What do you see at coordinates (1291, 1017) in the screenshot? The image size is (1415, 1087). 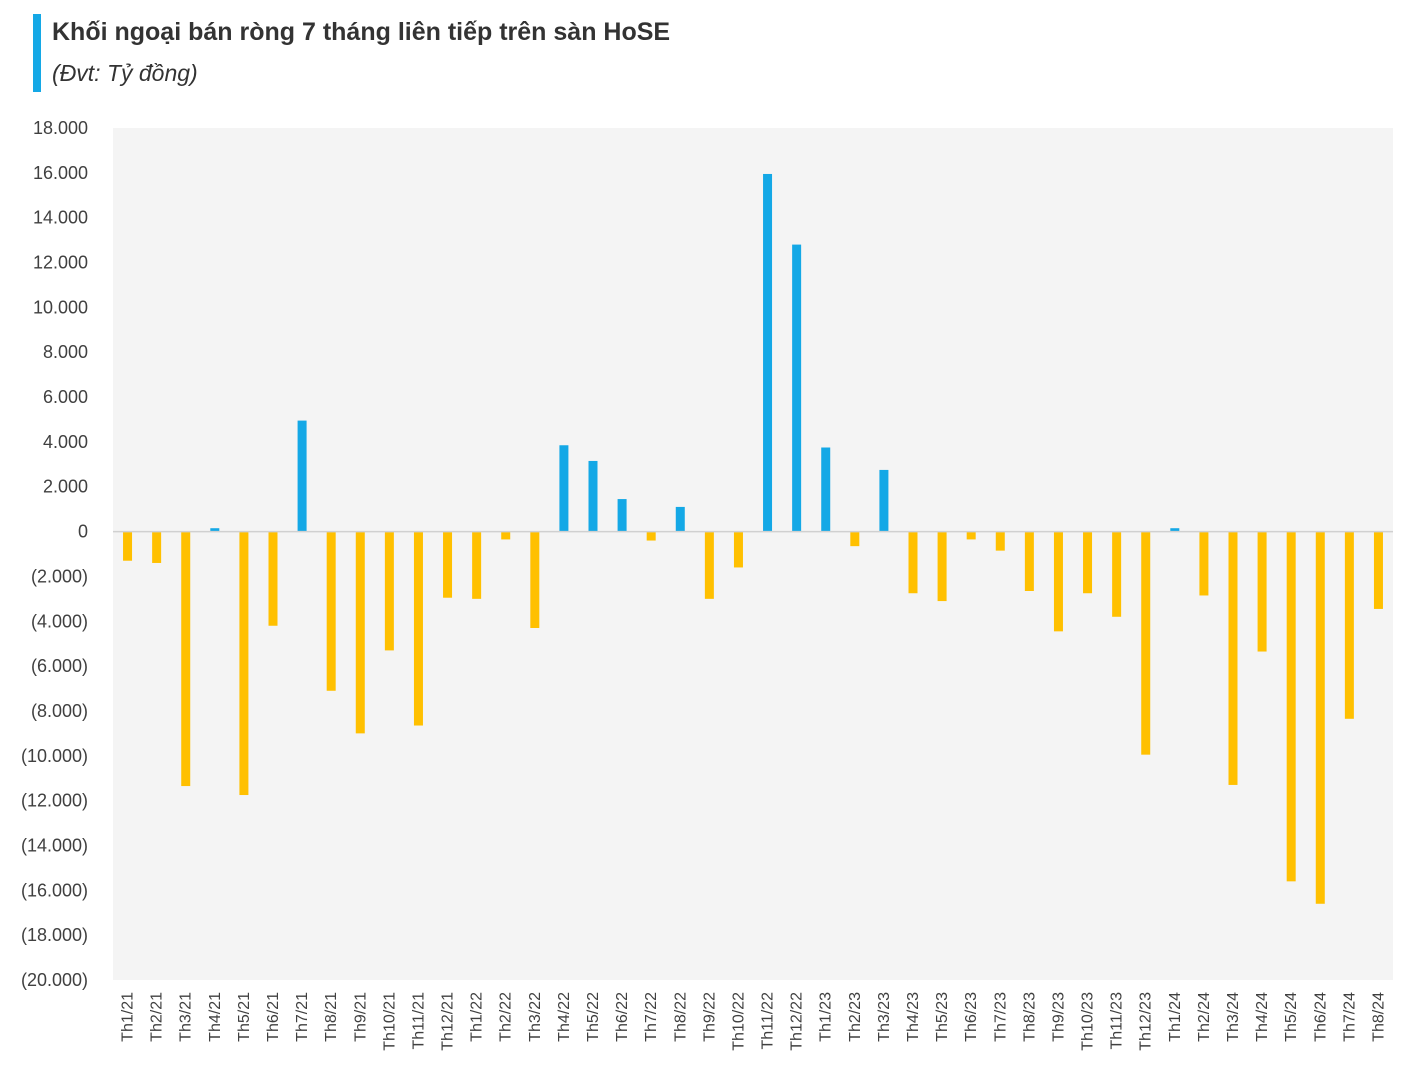 I see `x-tick-label: Th5/24` at bounding box center [1291, 1017].